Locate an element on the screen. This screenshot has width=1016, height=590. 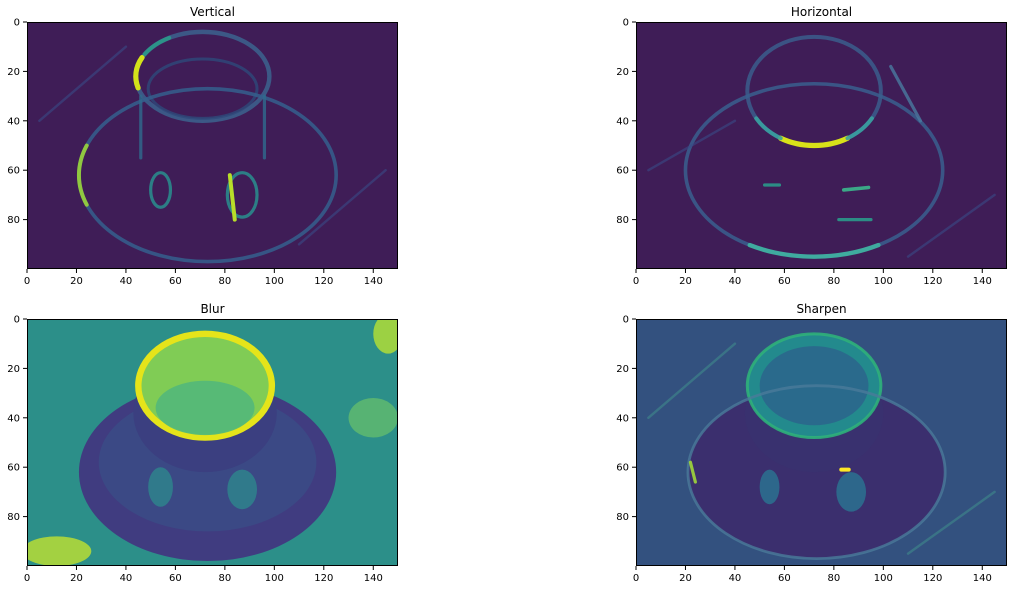
panel-title: Blur is located at coordinates (212, 309).